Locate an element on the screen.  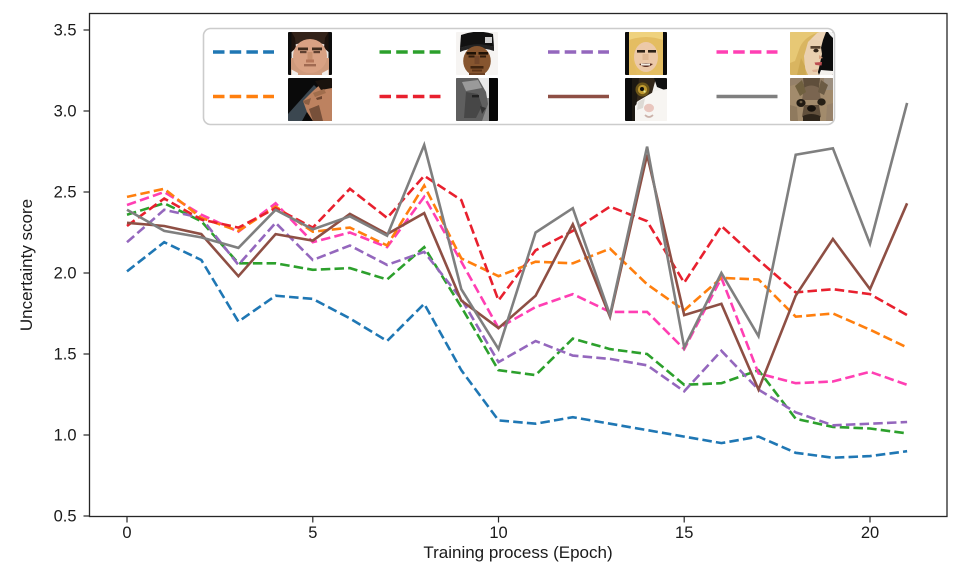
svg-text: 15 is located at coordinates (684, 533).